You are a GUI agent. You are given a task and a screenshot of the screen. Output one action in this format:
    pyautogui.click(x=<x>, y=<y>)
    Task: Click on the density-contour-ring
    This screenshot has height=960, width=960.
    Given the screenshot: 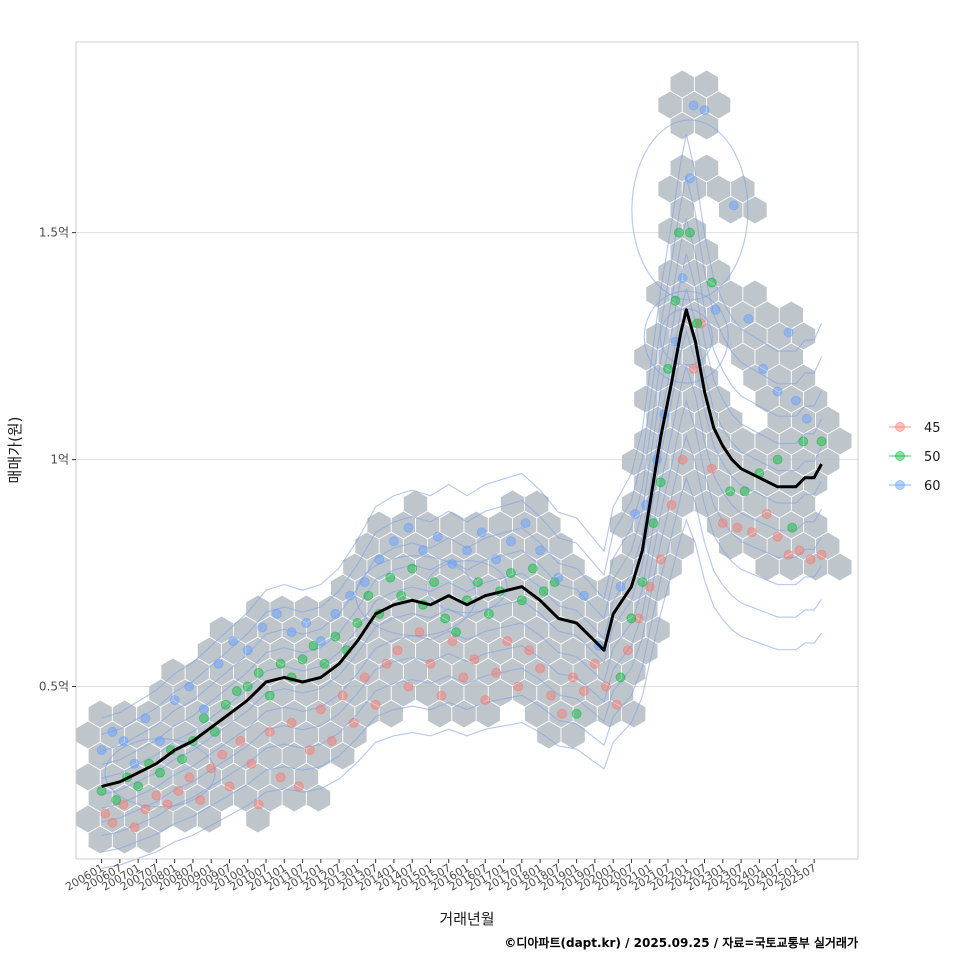 What is the action you would take?
    pyautogui.click(x=467, y=587)
    